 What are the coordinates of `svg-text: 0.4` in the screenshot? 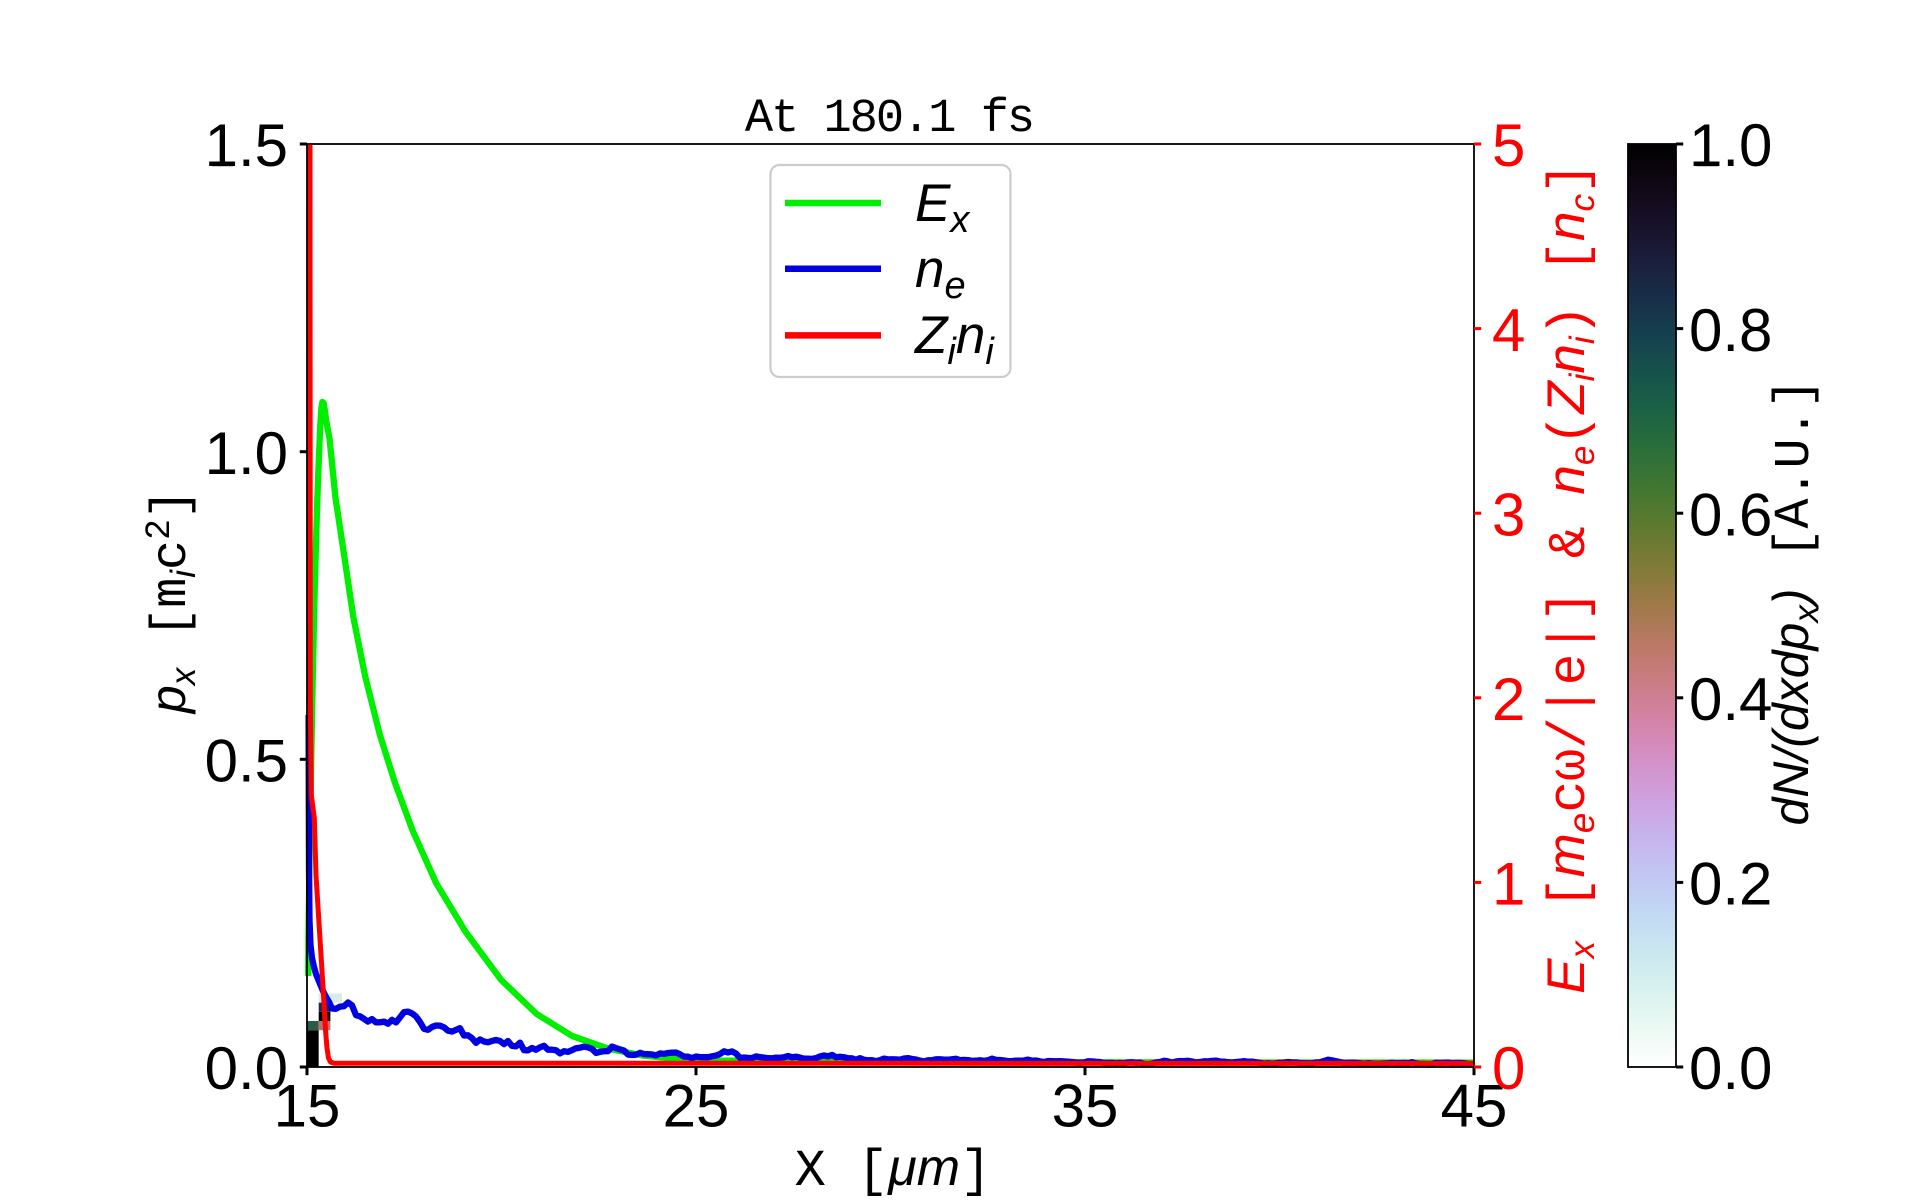 It's located at (1730, 699).